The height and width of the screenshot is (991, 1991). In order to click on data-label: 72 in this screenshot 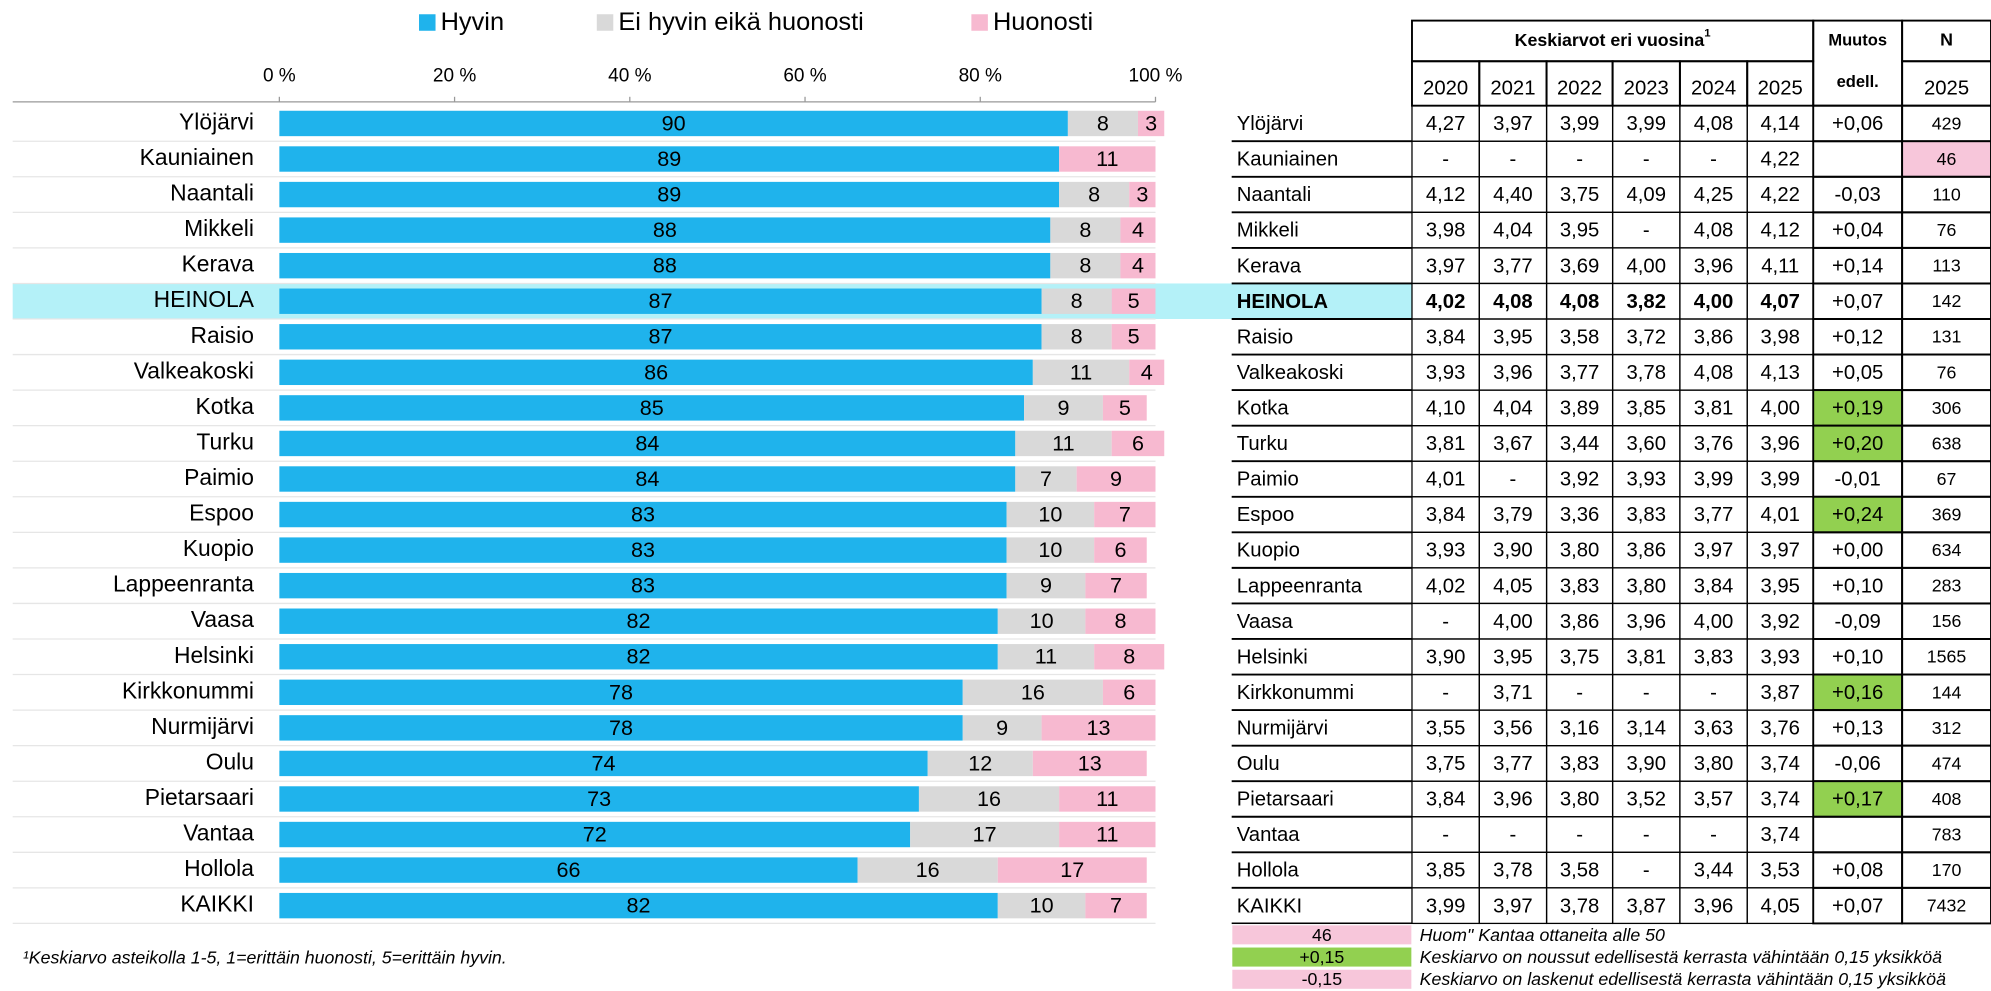, I will do `click(595, 834)`.